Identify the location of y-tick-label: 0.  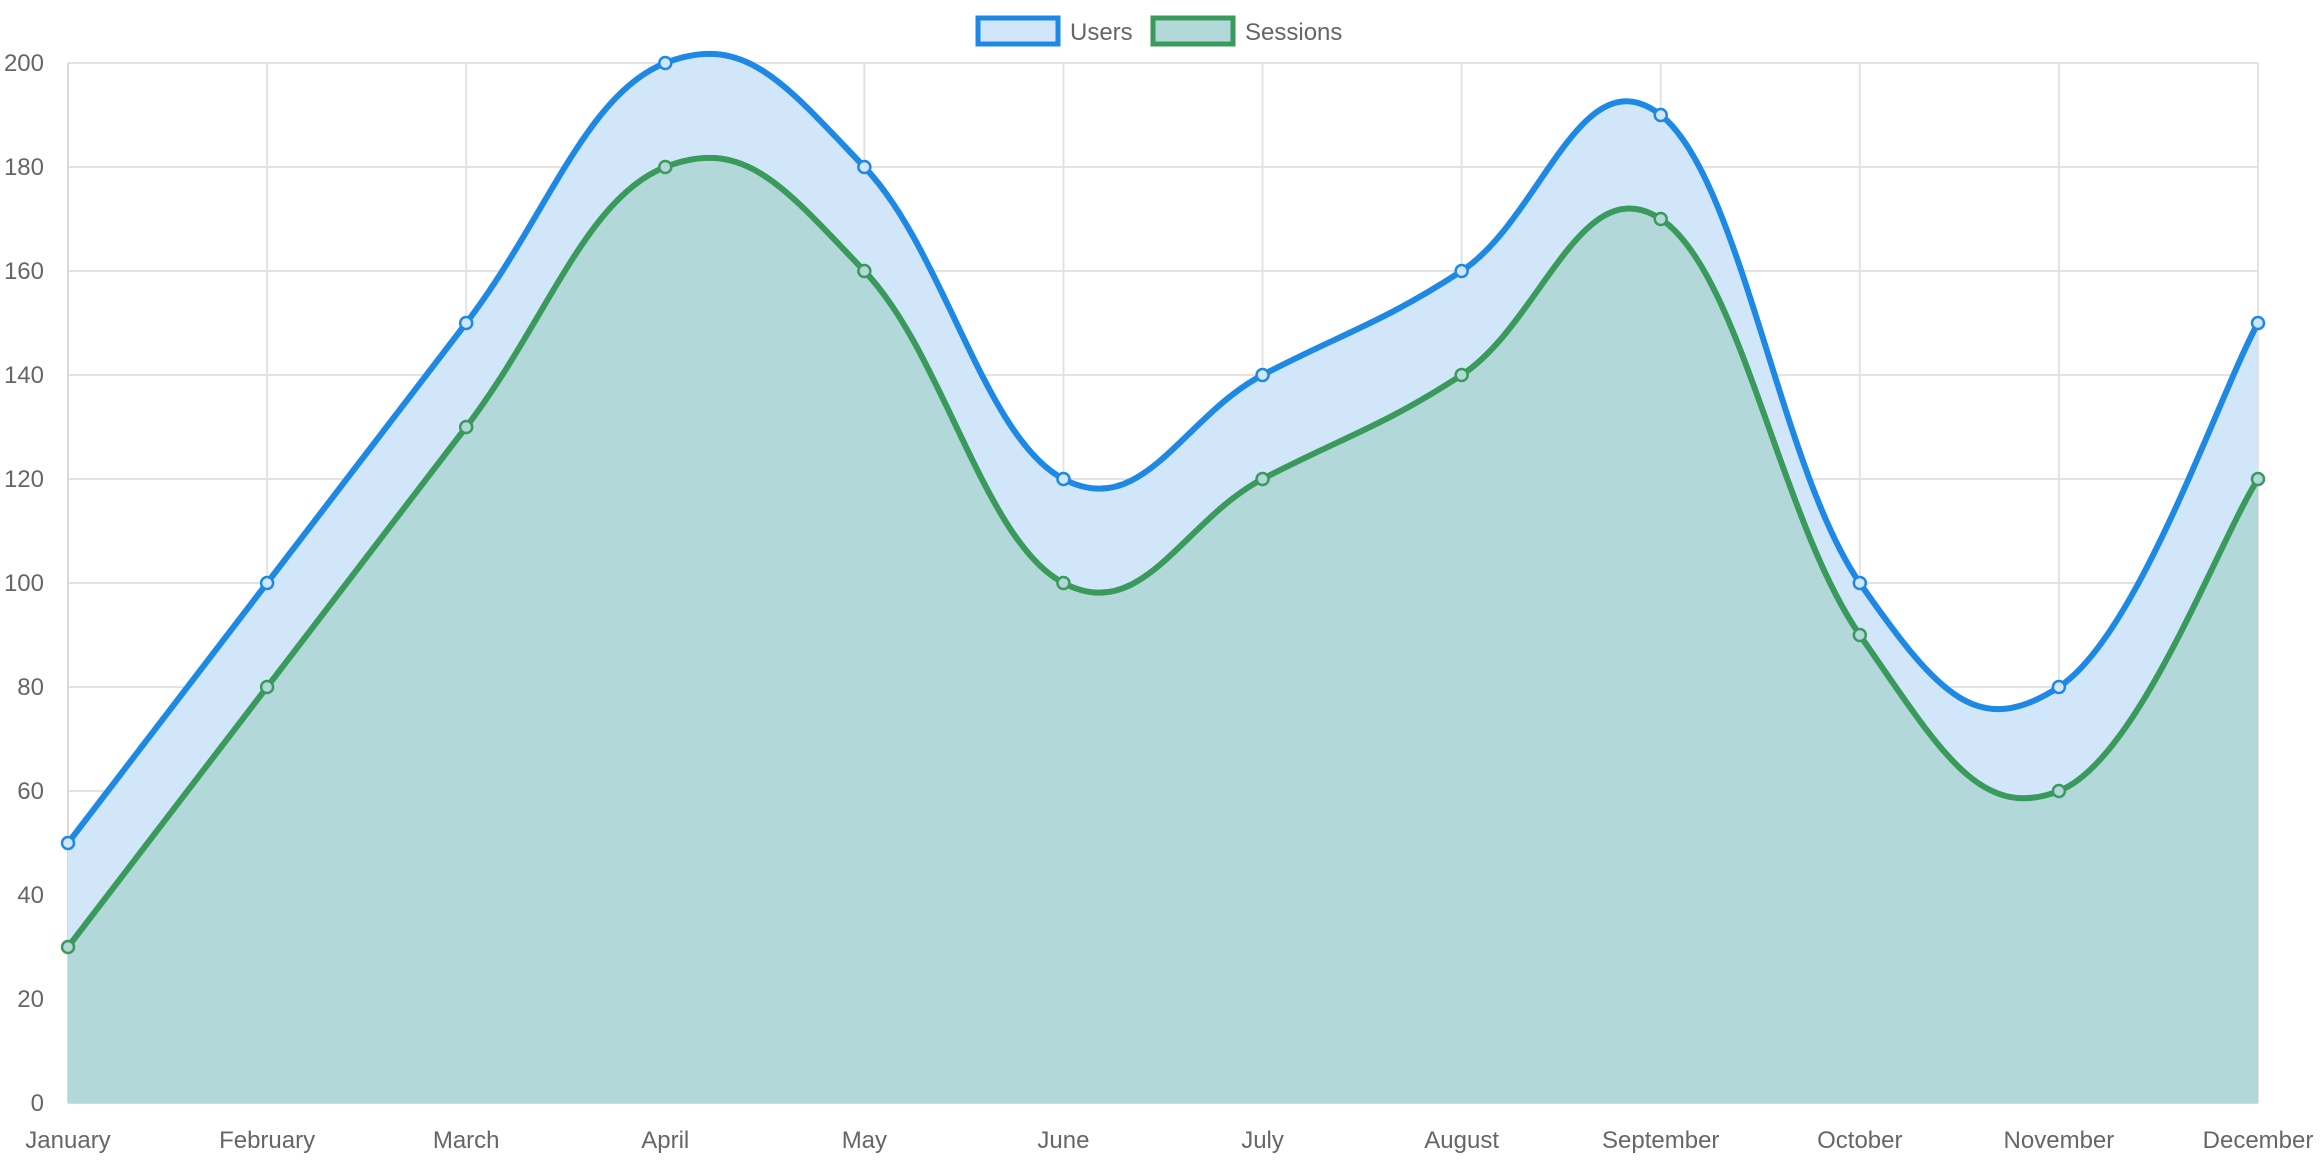
(37, 1103).